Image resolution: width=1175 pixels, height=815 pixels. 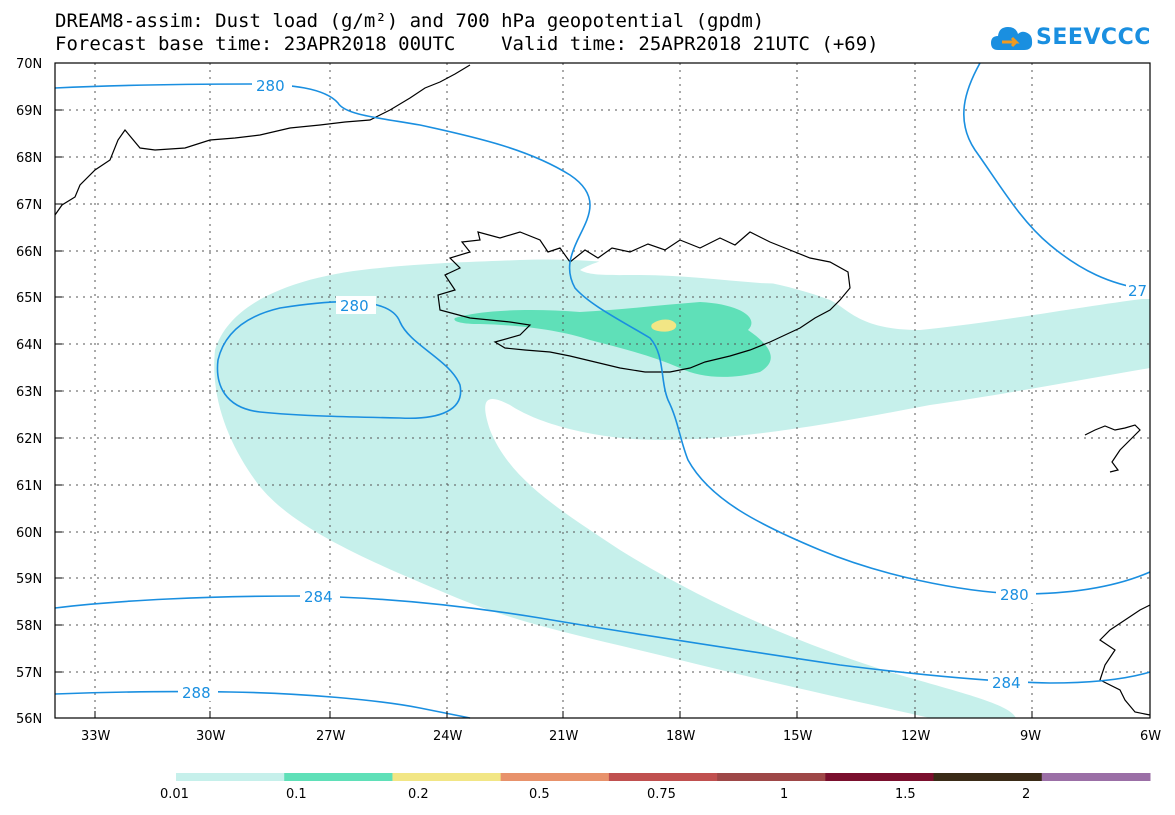 What do you see at coordinates (29, 252) in the screenshot?
I see `lat-label: 66N` at bounding box center [29, 252].